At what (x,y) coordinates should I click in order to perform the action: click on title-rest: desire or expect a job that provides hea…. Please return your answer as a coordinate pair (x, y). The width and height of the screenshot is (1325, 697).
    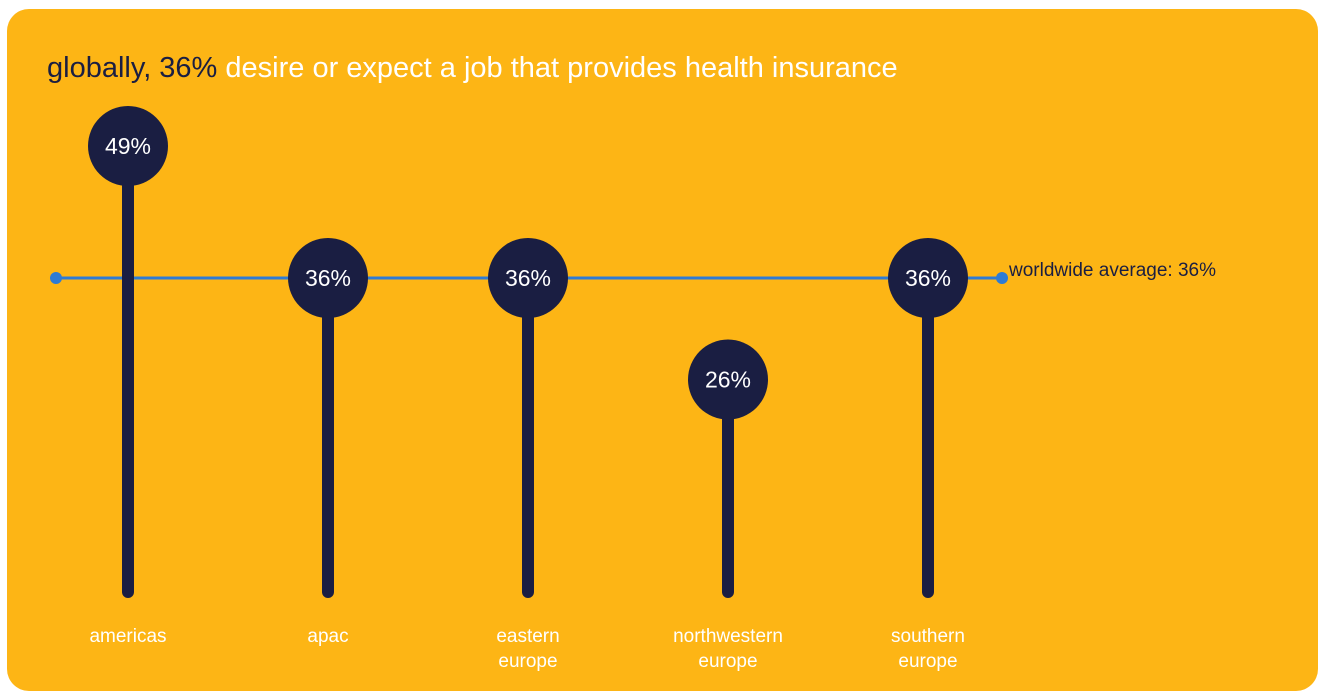
    Looking at the image, I should click on (557, 68).